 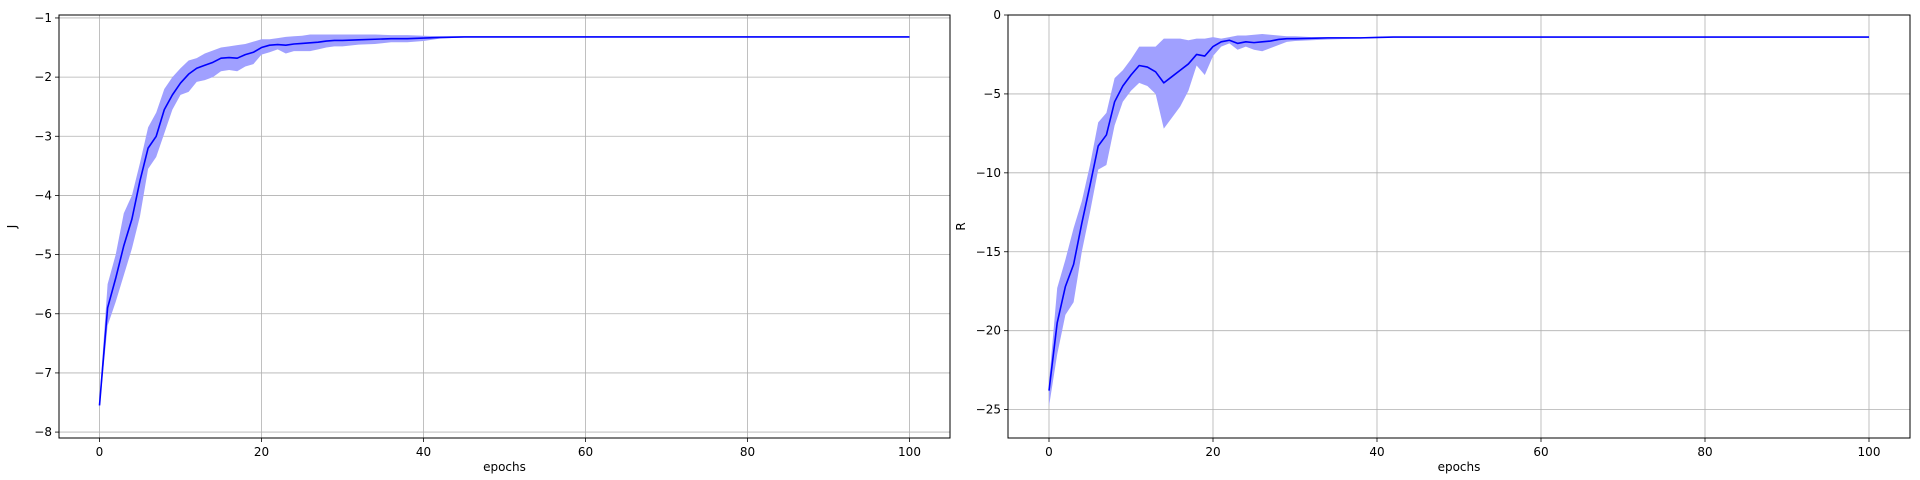 I want to click on y-axis-label: J, so click(x=12, y=227).